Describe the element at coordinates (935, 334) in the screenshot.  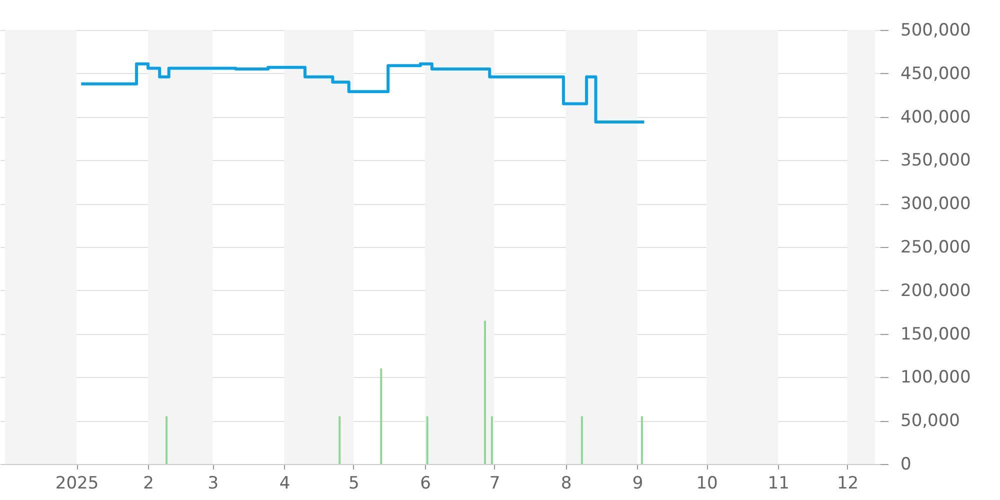
I see `y-tick-label: 150,000` at that location.